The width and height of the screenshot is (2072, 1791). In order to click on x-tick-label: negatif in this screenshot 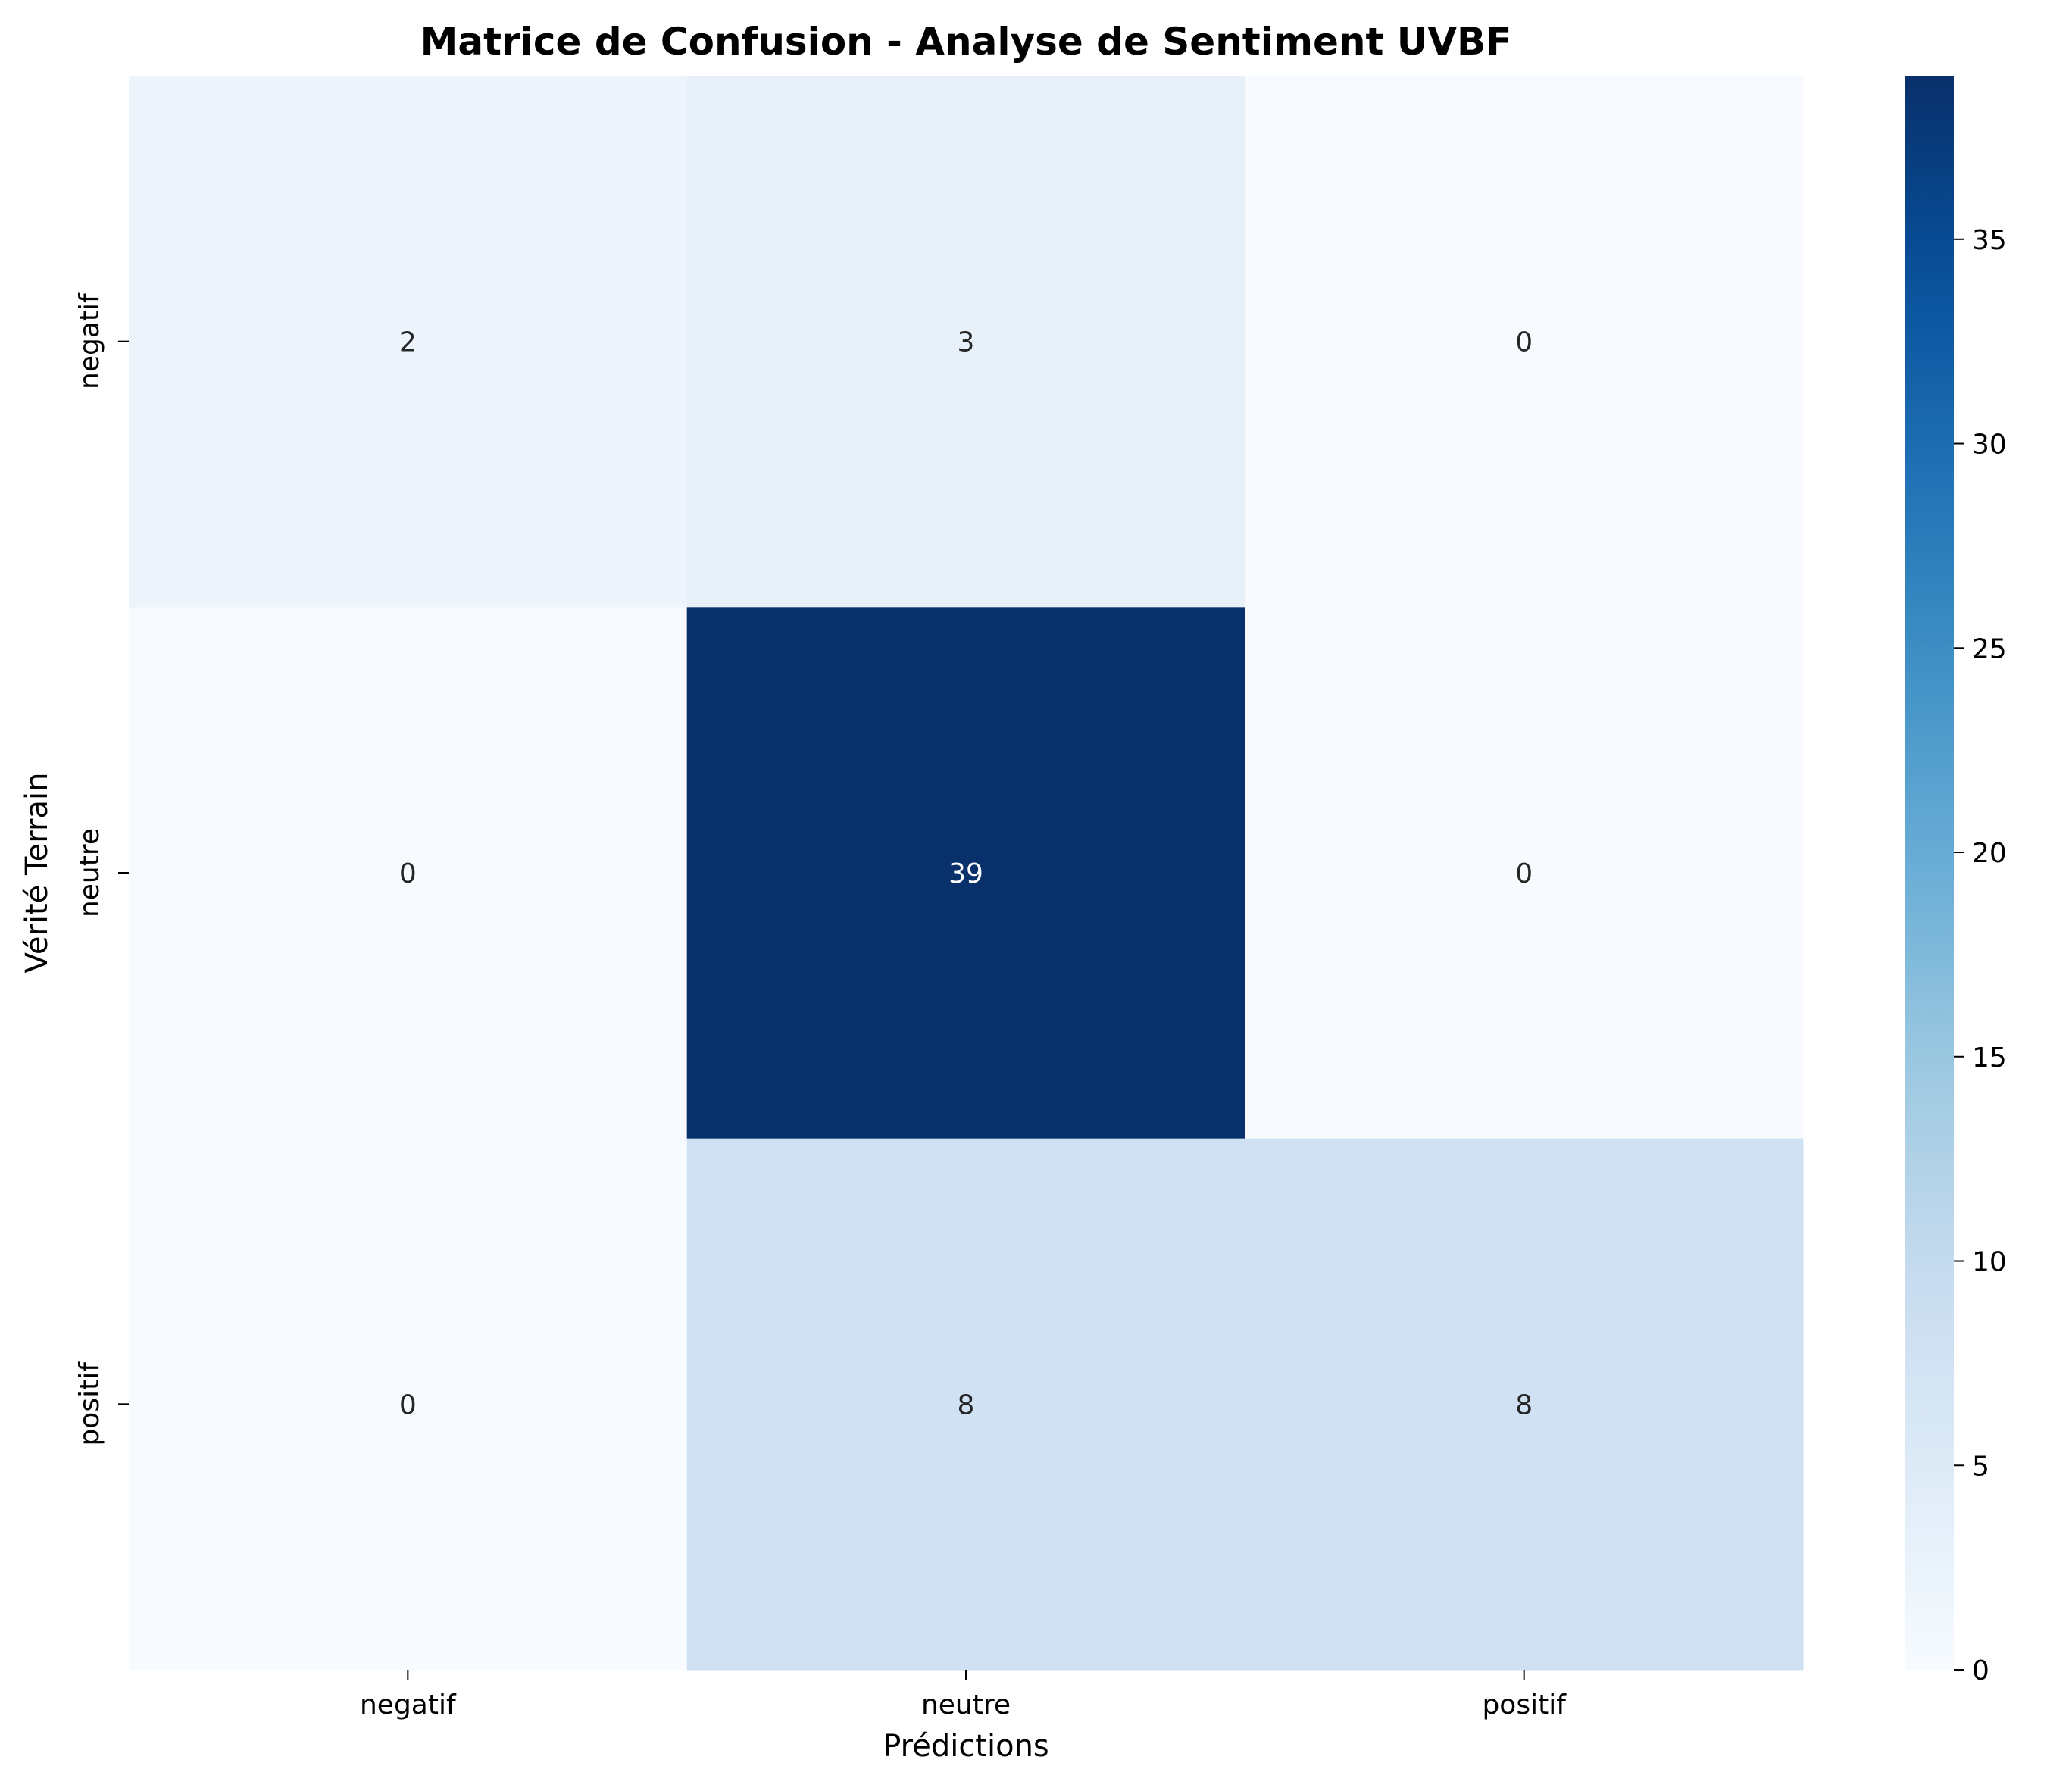, I will do `click(408, 1705)`.